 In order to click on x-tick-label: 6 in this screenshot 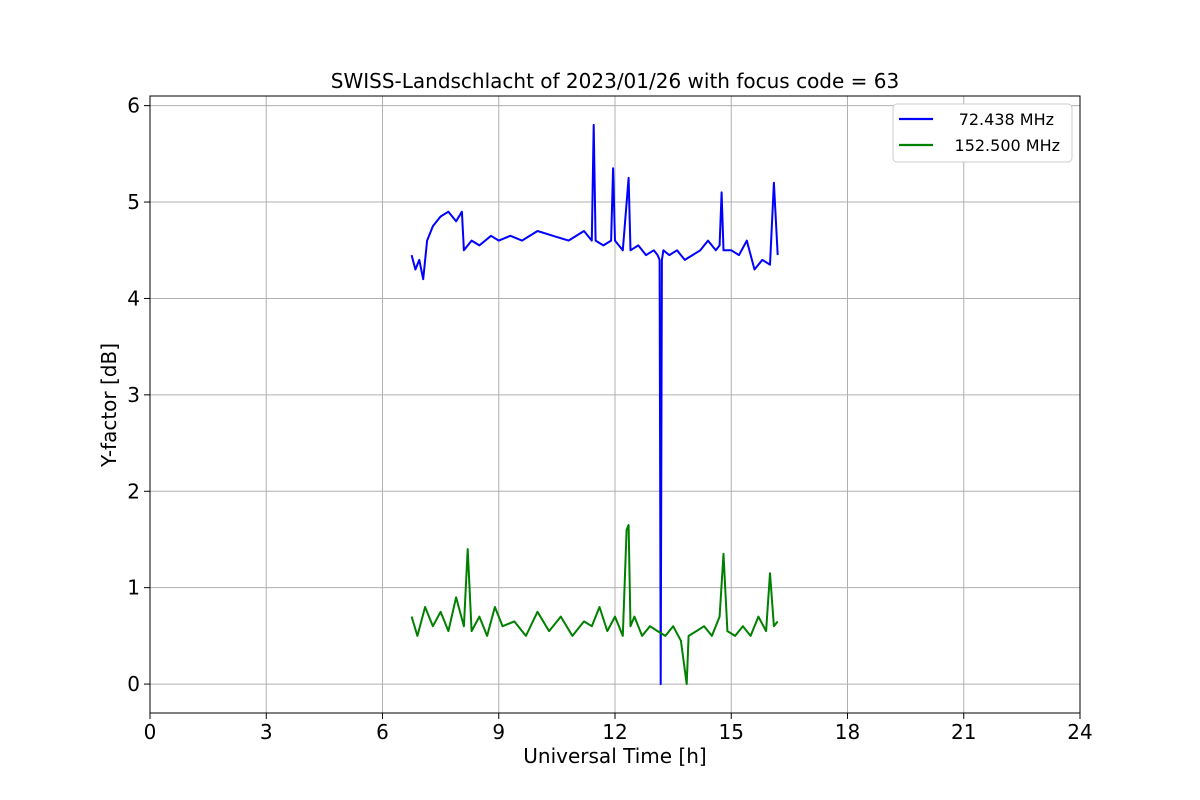, I will do `click(382, 732)`.